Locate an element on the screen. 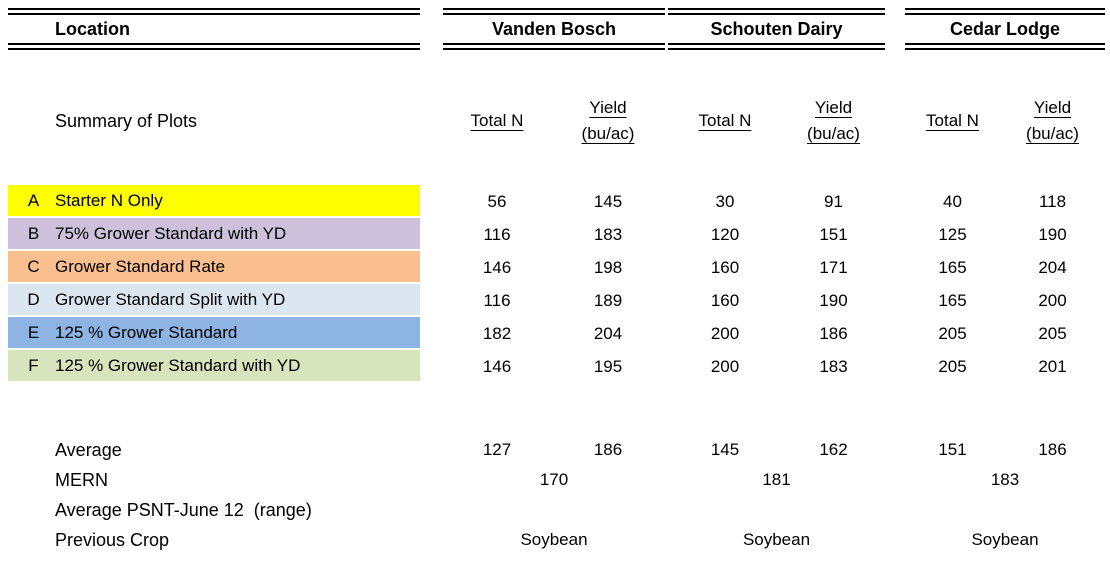  plot-letter: A is located at coordinates (27, 201).